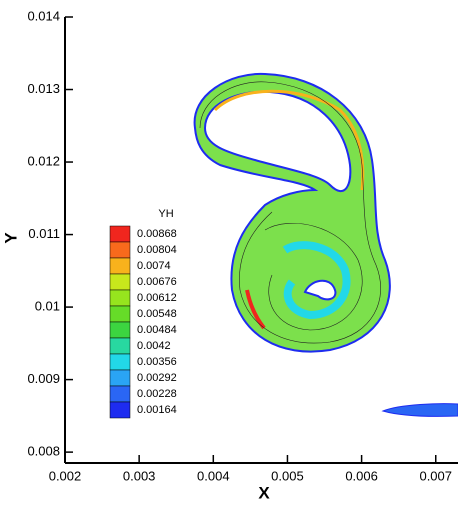 The image size is (458, 510). Describe the element at coordinates (157, 378) in the screenshot. I see `legend-label: 0.00292` at that location.